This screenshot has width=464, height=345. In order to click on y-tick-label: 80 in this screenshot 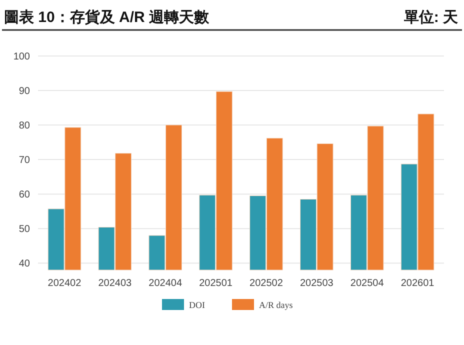, I will do `click(24, 126)`.